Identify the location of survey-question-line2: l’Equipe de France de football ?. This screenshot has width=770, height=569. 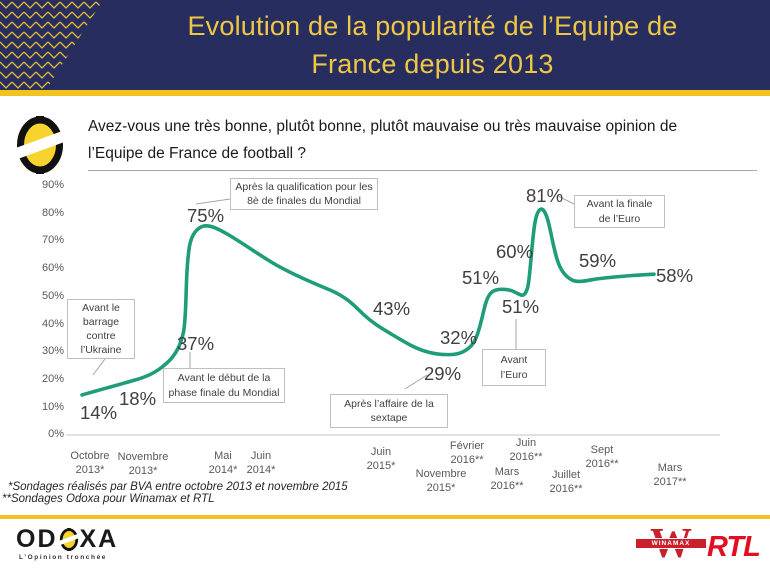
(197, 153).